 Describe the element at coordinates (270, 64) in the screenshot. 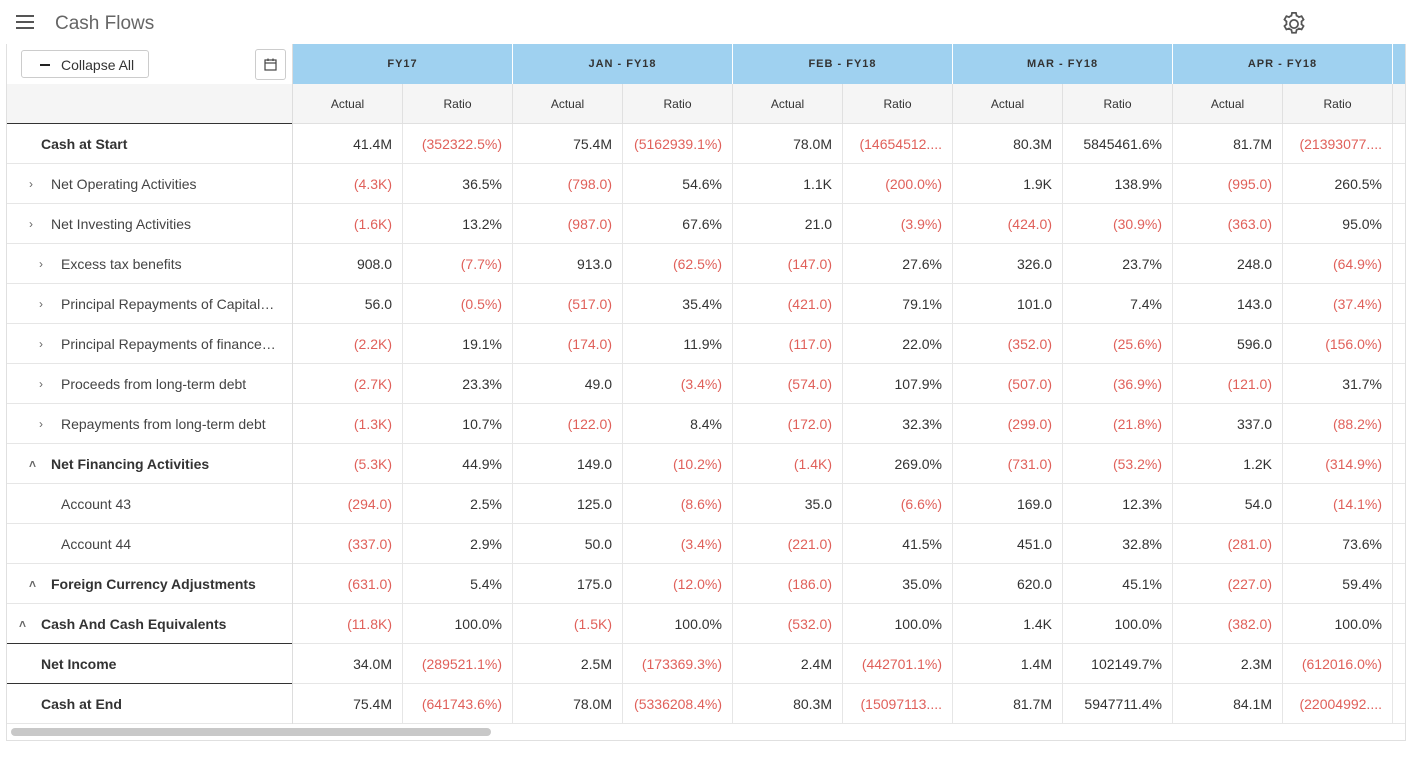

I see `calendar-button` at that location.